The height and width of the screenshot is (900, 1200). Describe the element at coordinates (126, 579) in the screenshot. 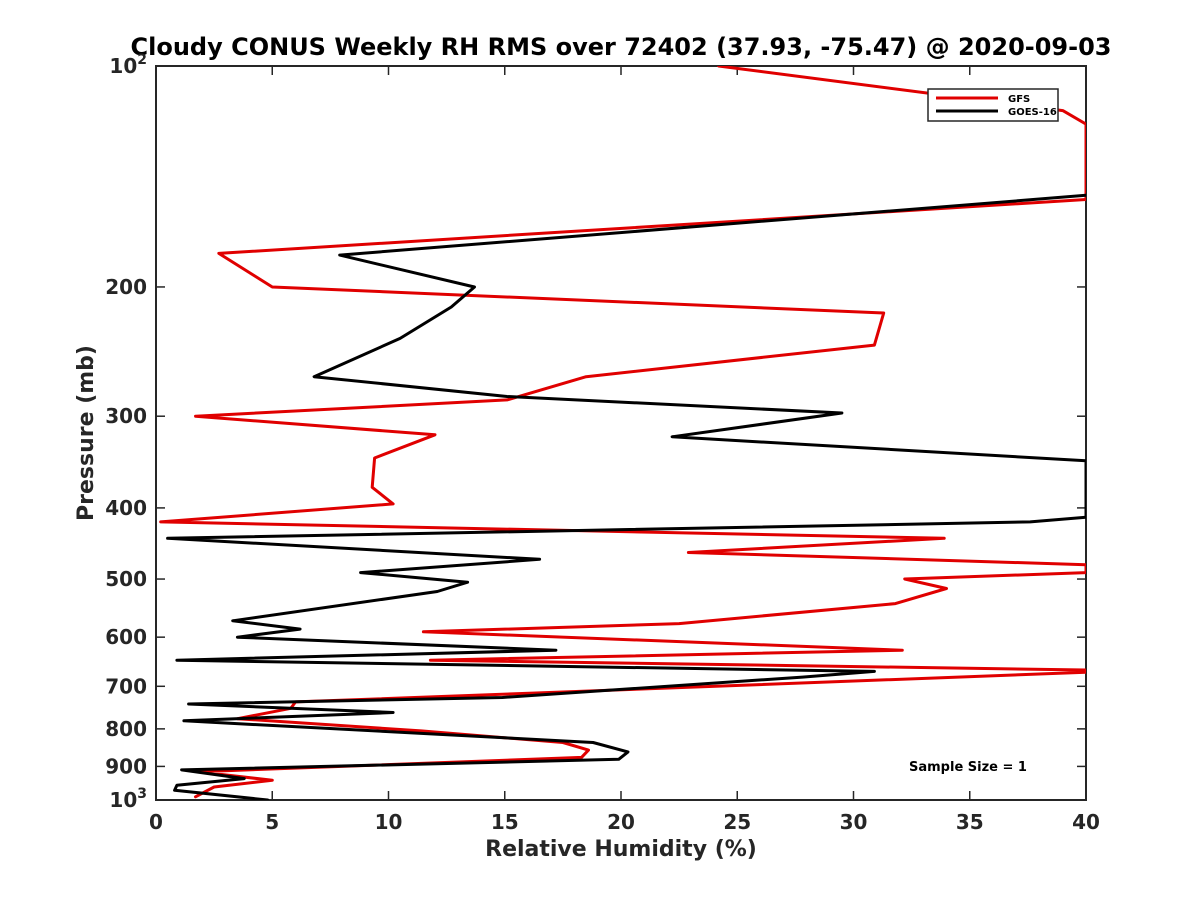

I see `y-tick-label: 500` at that location.